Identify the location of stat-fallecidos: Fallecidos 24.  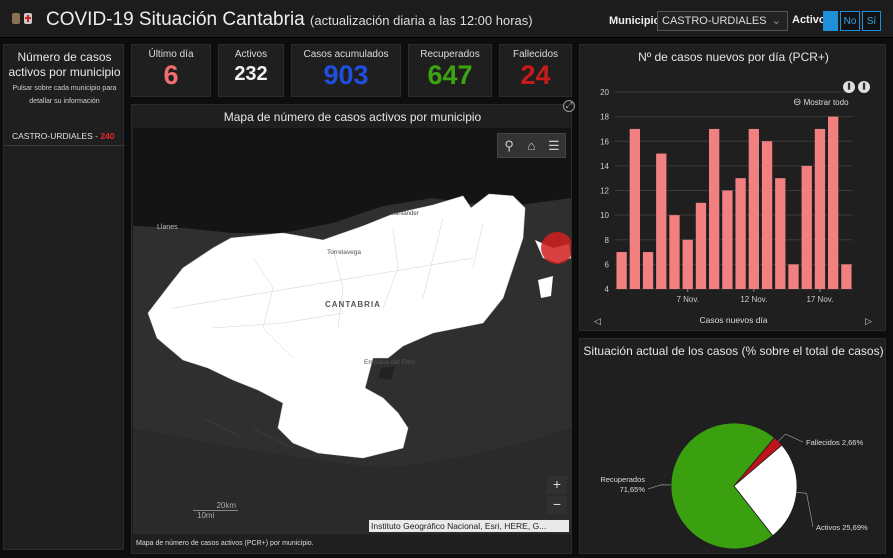
(535, 70).